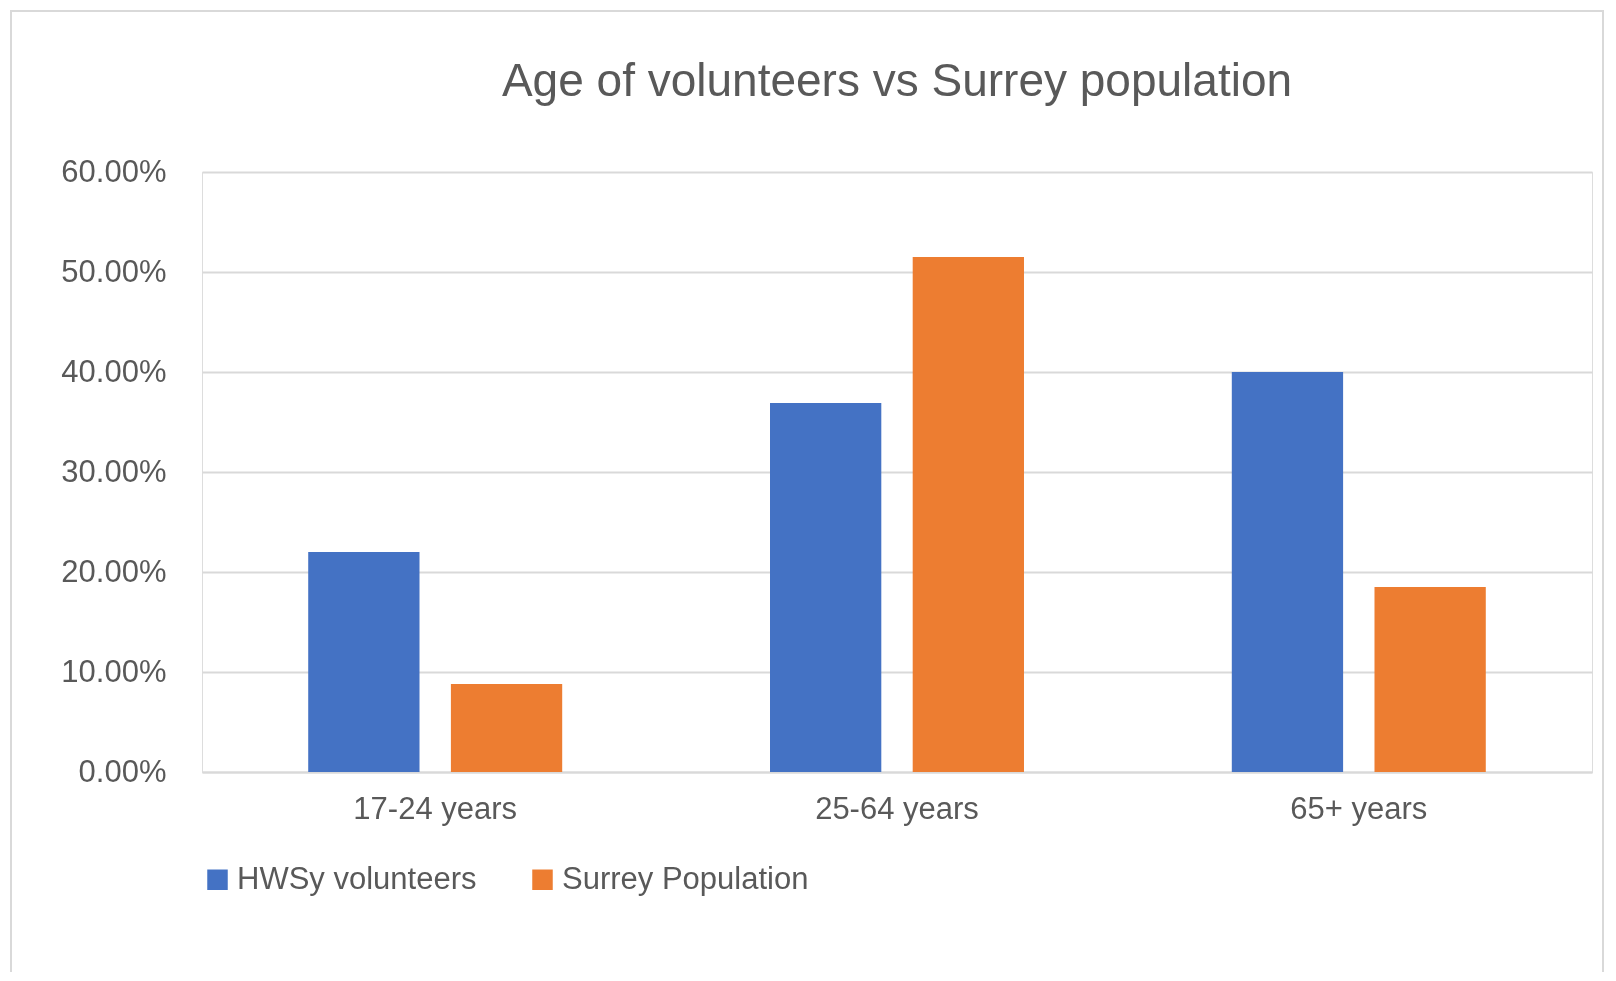 The image size is (1616, 981). Describe the element at coordinates (122, 771) in the screenshot. I see `y-tick-label: 0.00%` at that location.